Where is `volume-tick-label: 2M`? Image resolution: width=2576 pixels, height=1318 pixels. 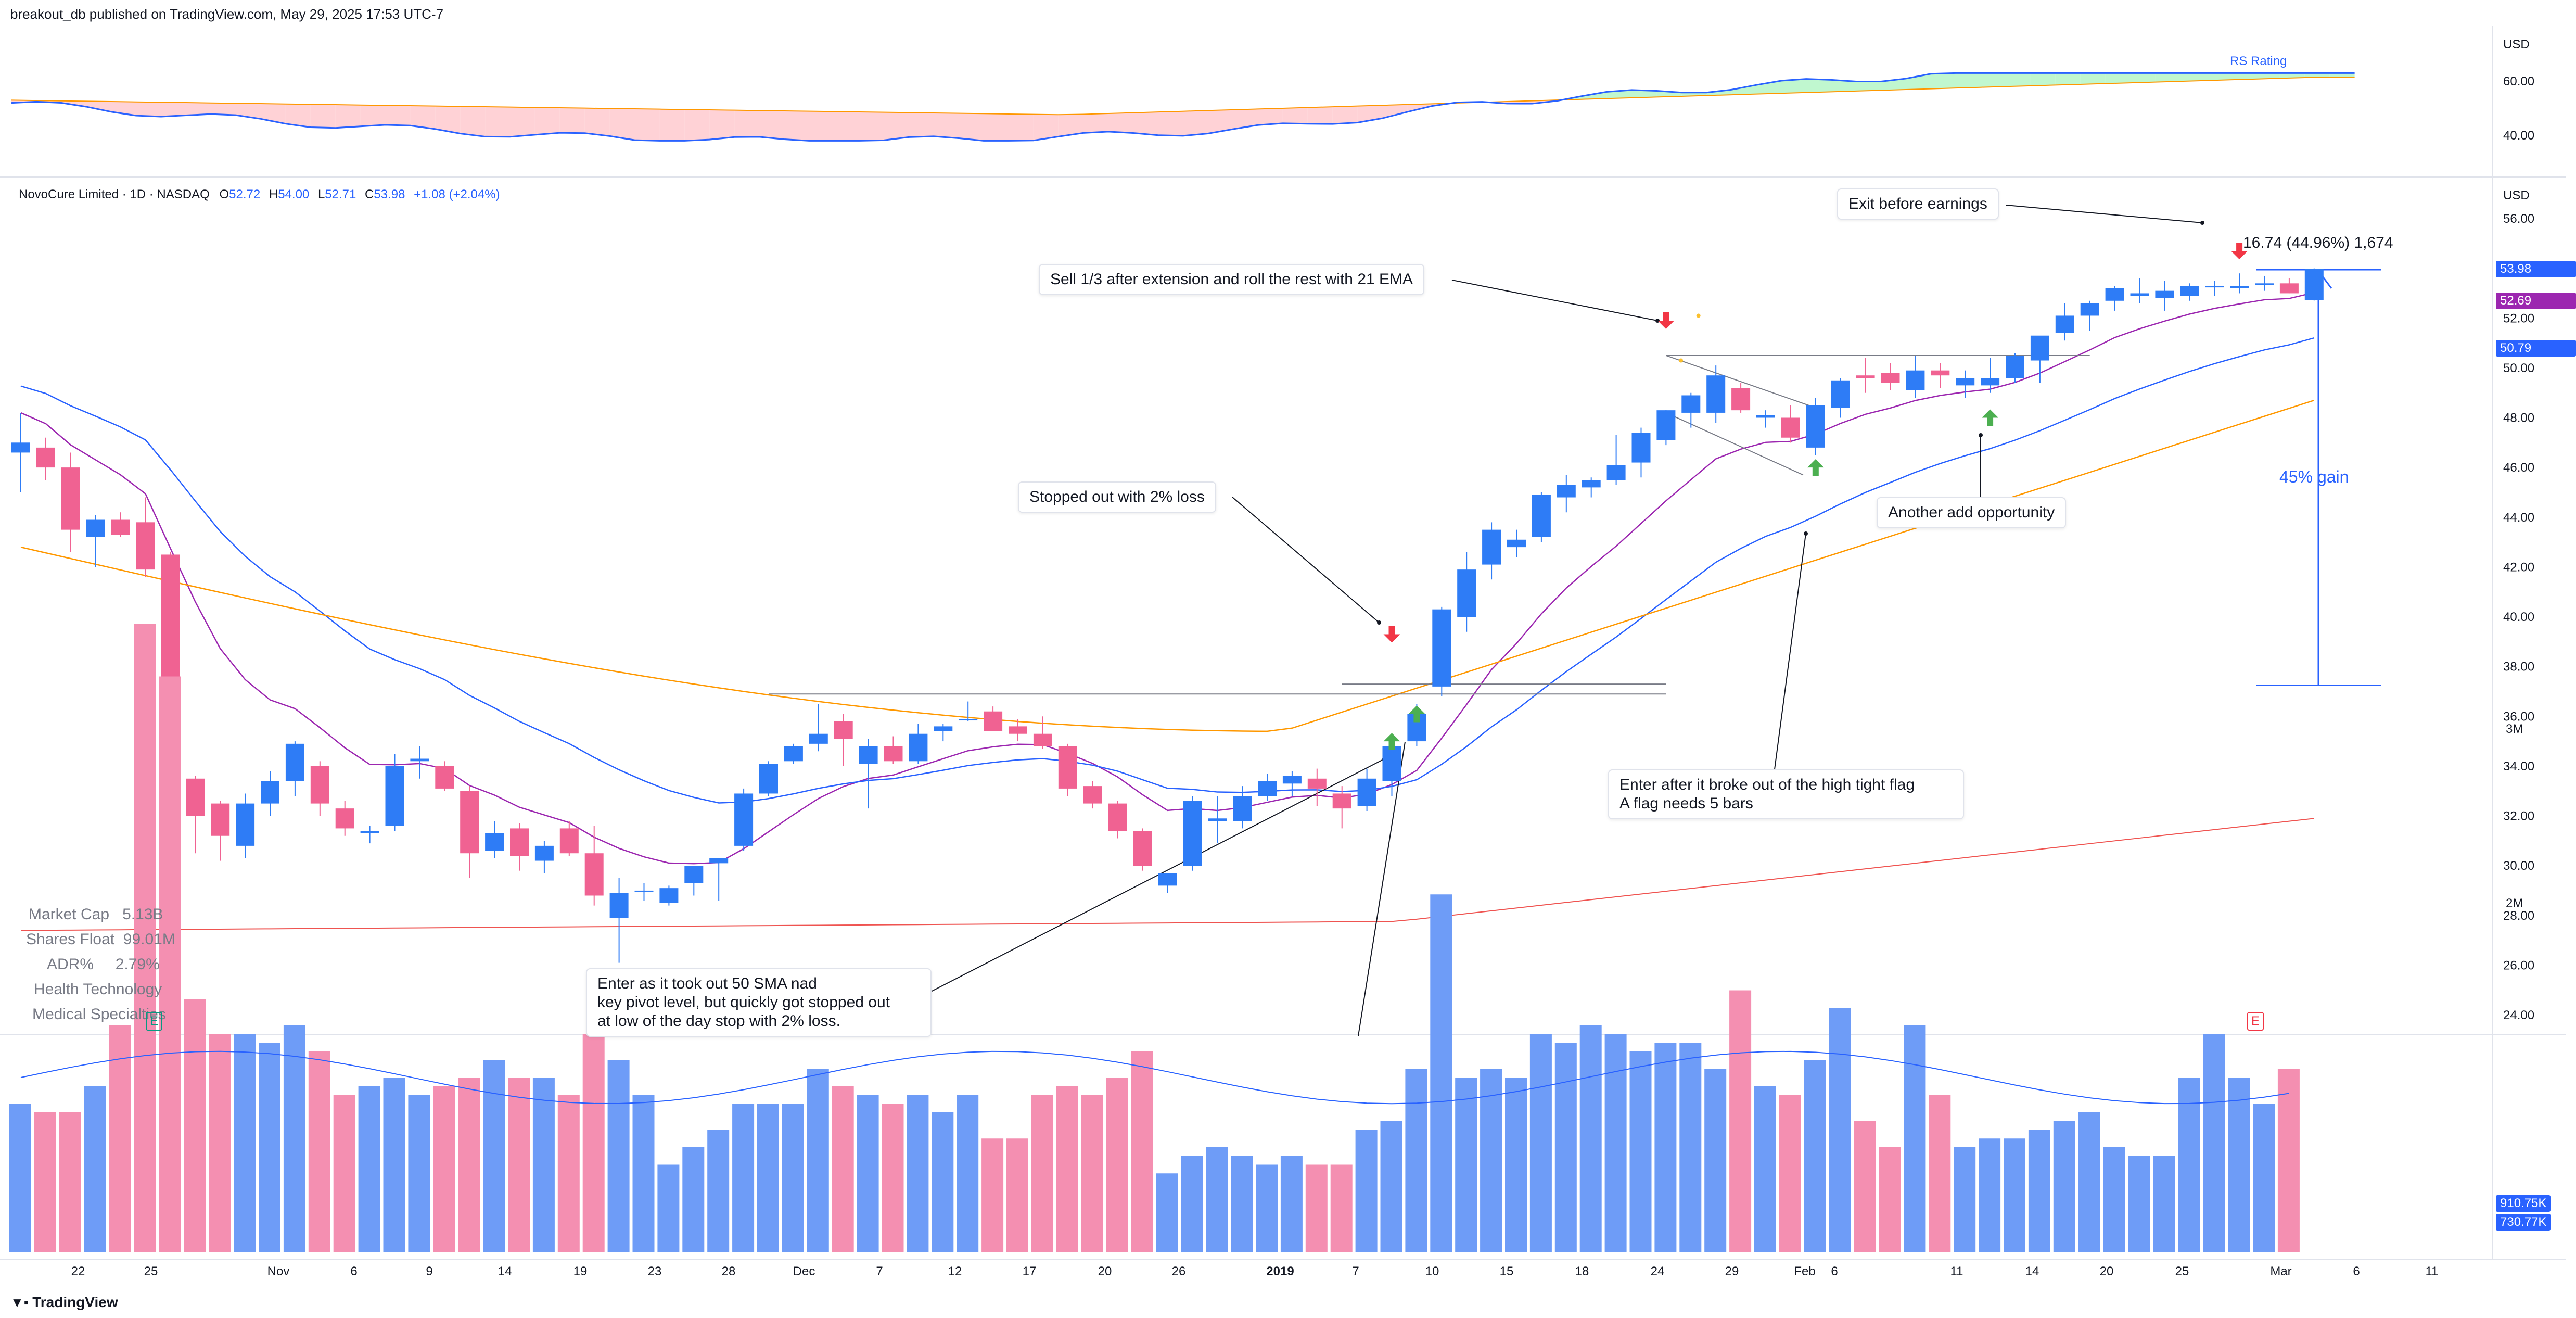
volume-tick-label: 2M is located at coordinates (2514, 903).